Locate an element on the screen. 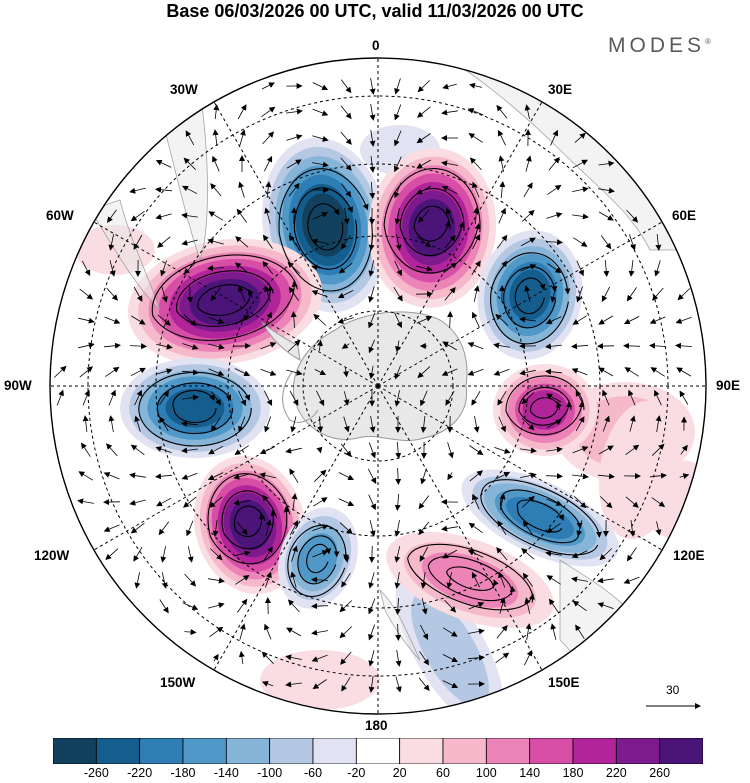  colorbar-tick-label: -20 is located at coordinates (356, 773).